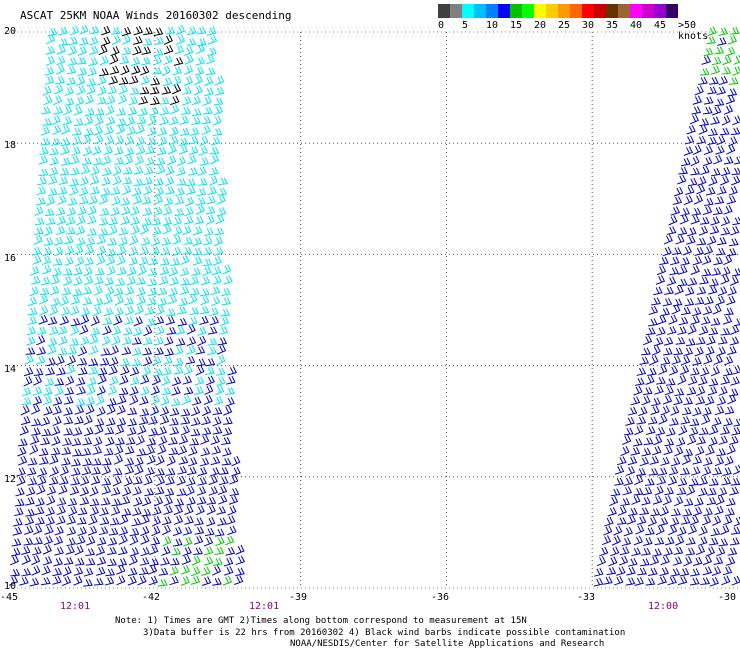  Describe the element at coordinates (586, 597) in the screenshot. I see `lon-label-33: -33` at that location.